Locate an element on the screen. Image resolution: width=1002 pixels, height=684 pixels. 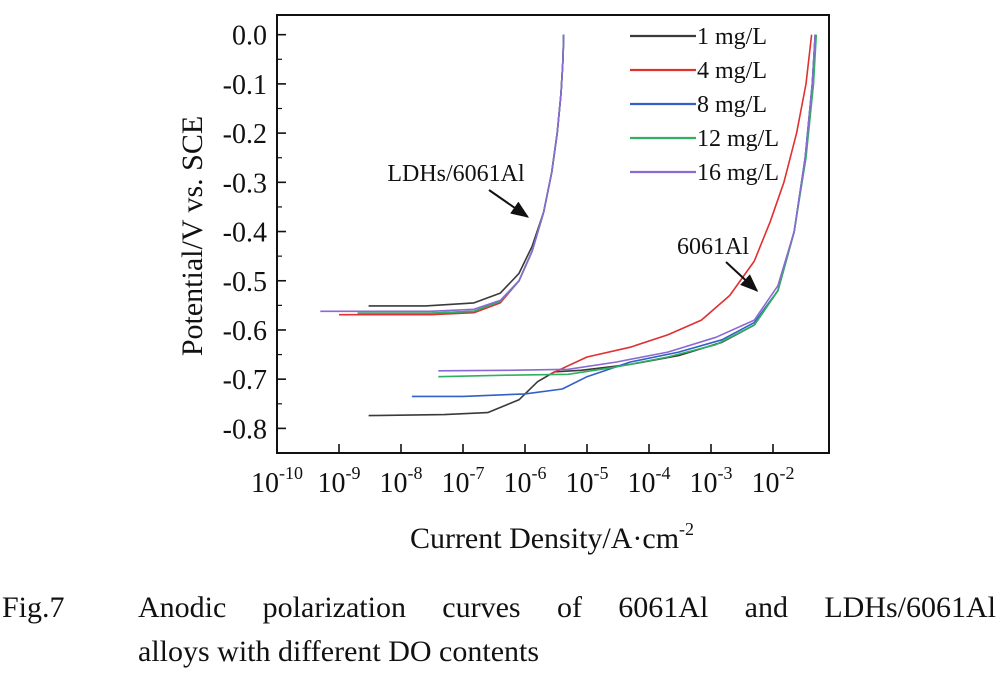
y-tick-label: -0.7 is located at coordinates (245, 380).